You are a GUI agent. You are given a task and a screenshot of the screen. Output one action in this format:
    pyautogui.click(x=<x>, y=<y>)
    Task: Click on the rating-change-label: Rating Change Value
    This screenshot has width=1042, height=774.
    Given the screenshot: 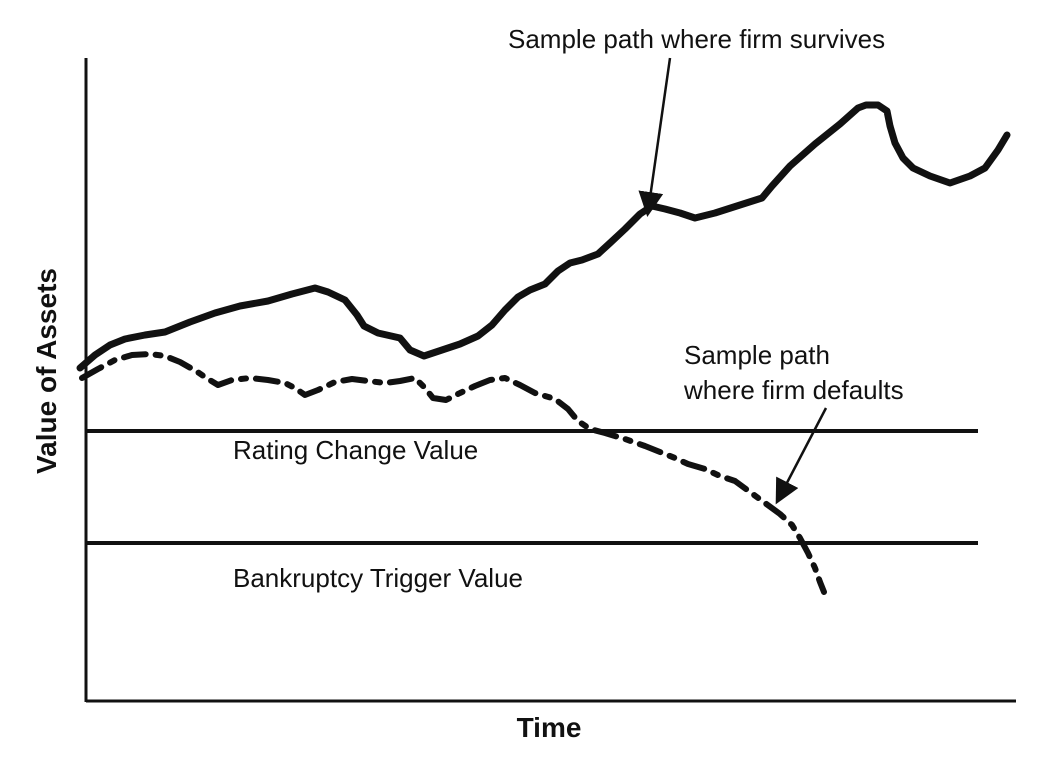 What is the action you would take?
    pyautogui.click(x=355, y=450)
    